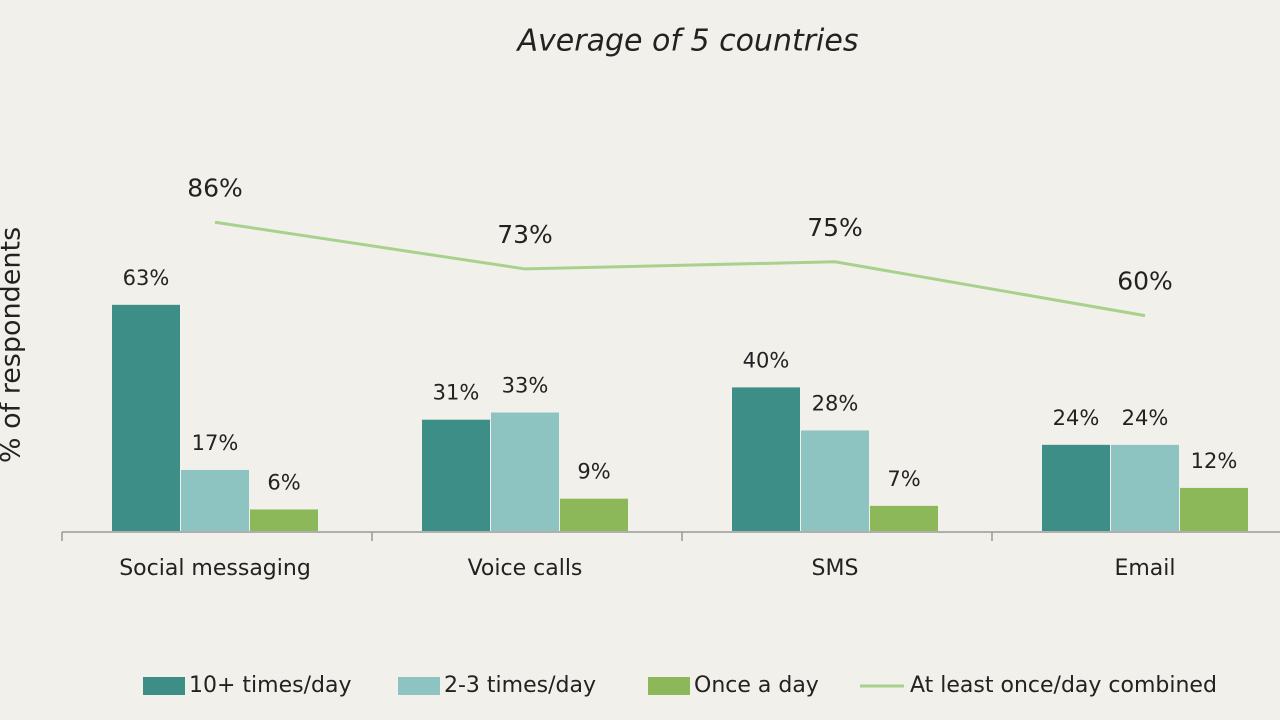  I want to click on value-label: 6%, so click(283, 482).